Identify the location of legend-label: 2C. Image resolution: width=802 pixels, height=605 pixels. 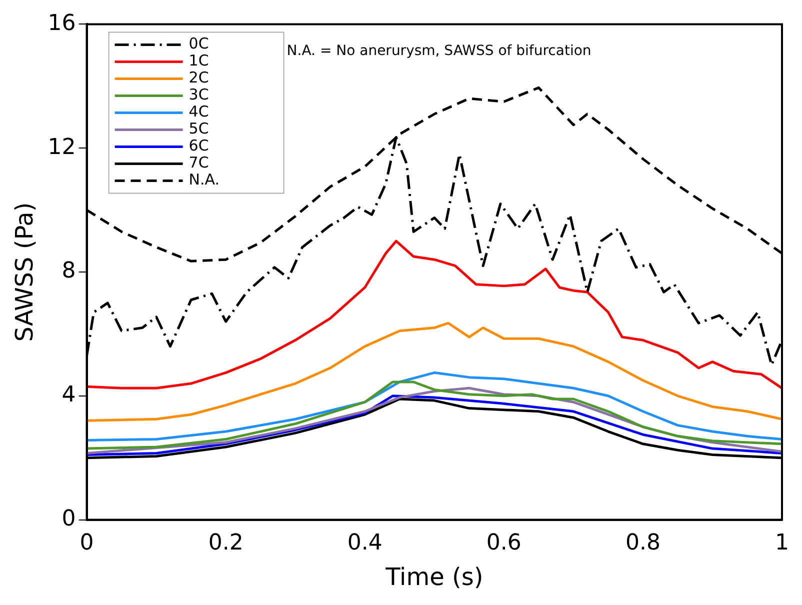
(198, 77).